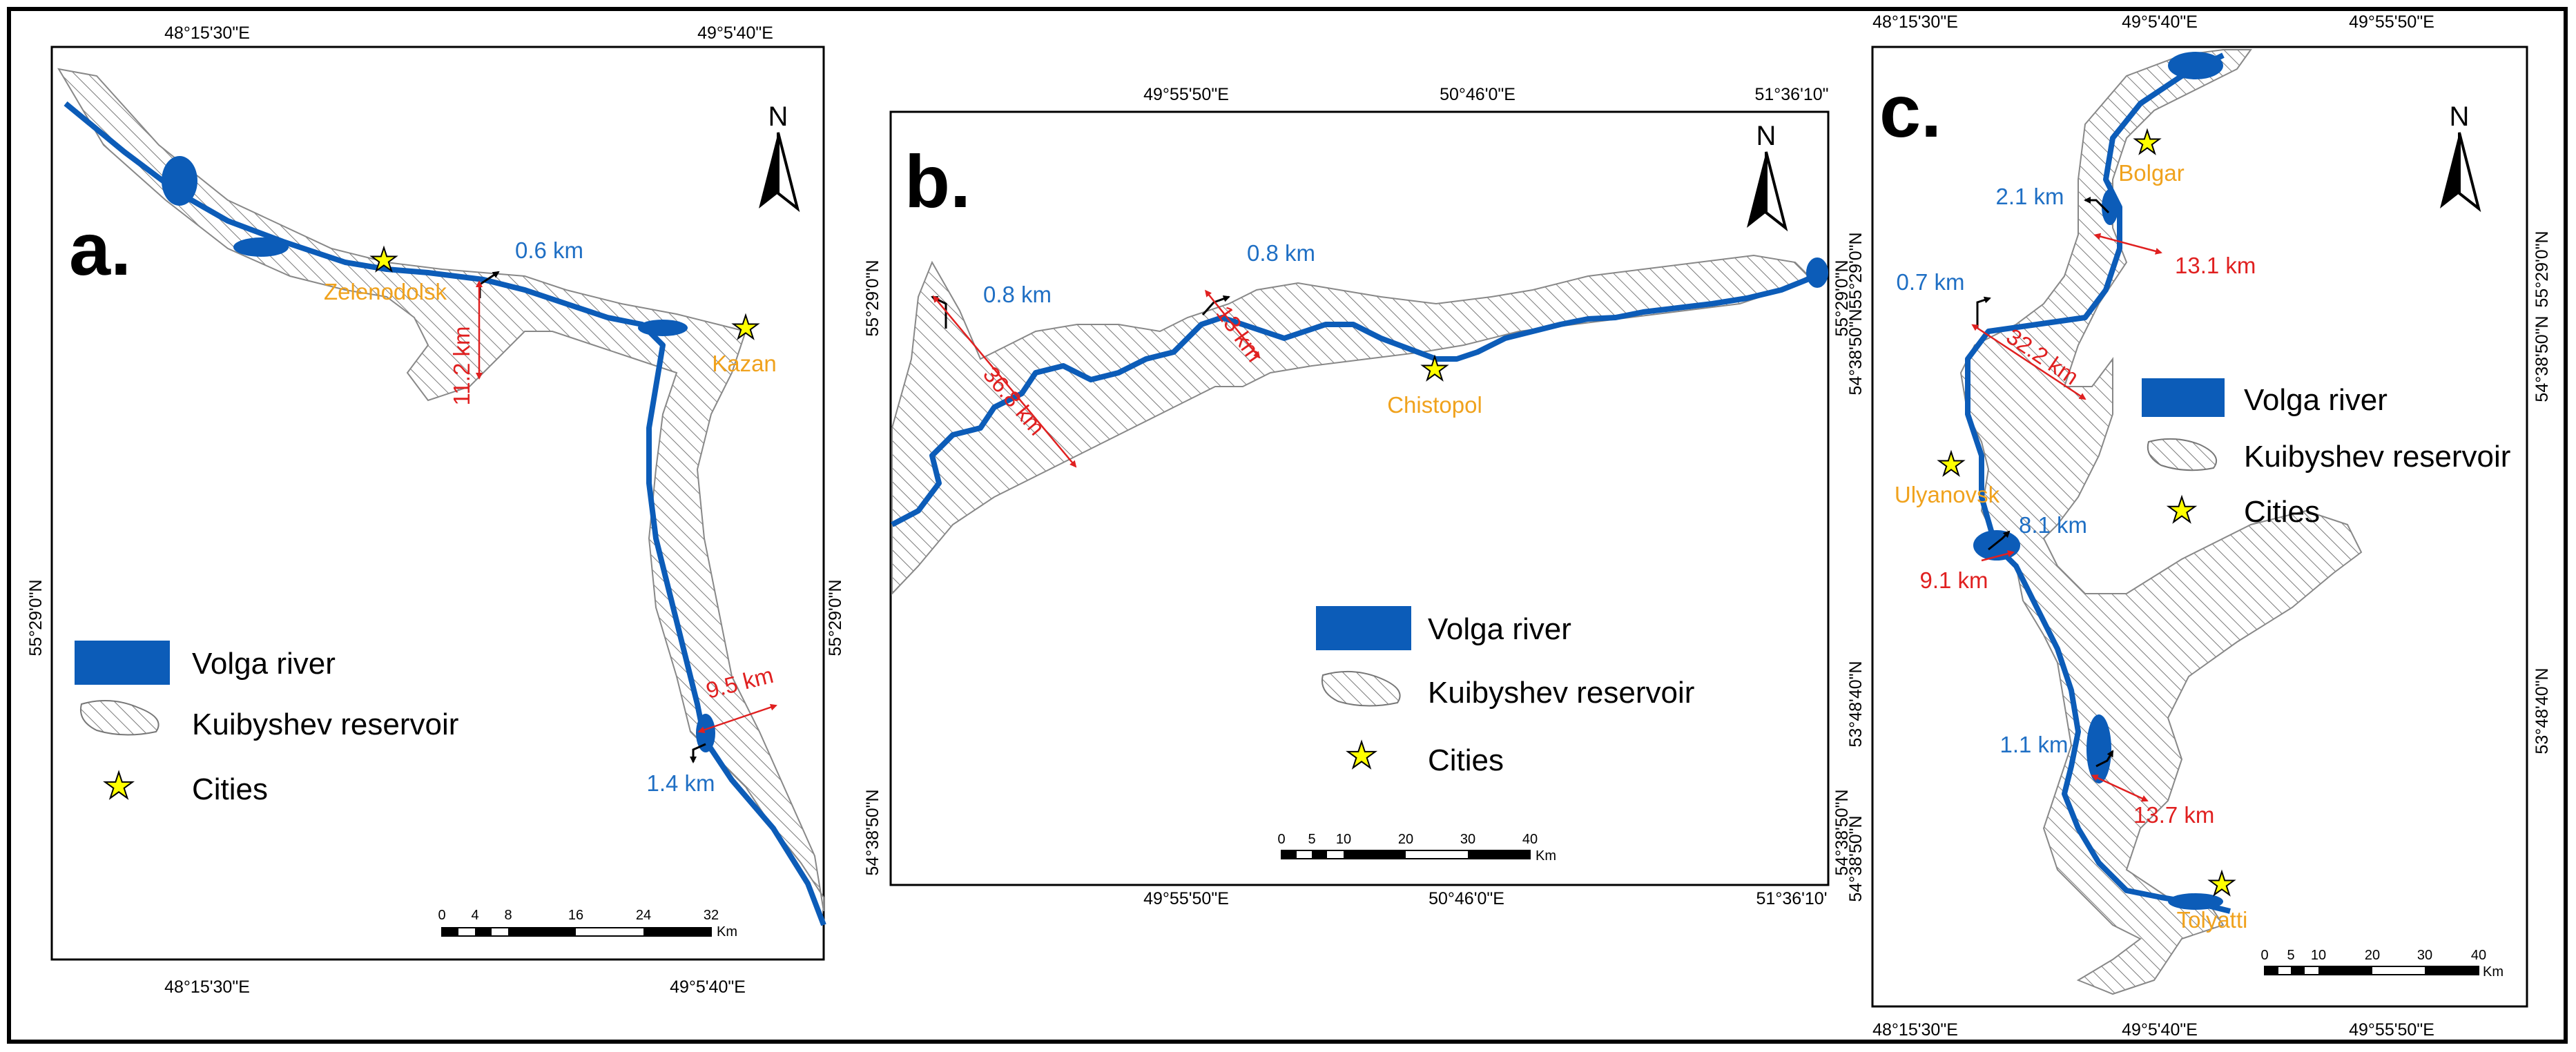 This screenshot has height=1052, width=2576. Describe the element at coordinates (1856, 270) in the screenshot. I see `panel-c-left-coord-1: 55°29'0"N` at that location.